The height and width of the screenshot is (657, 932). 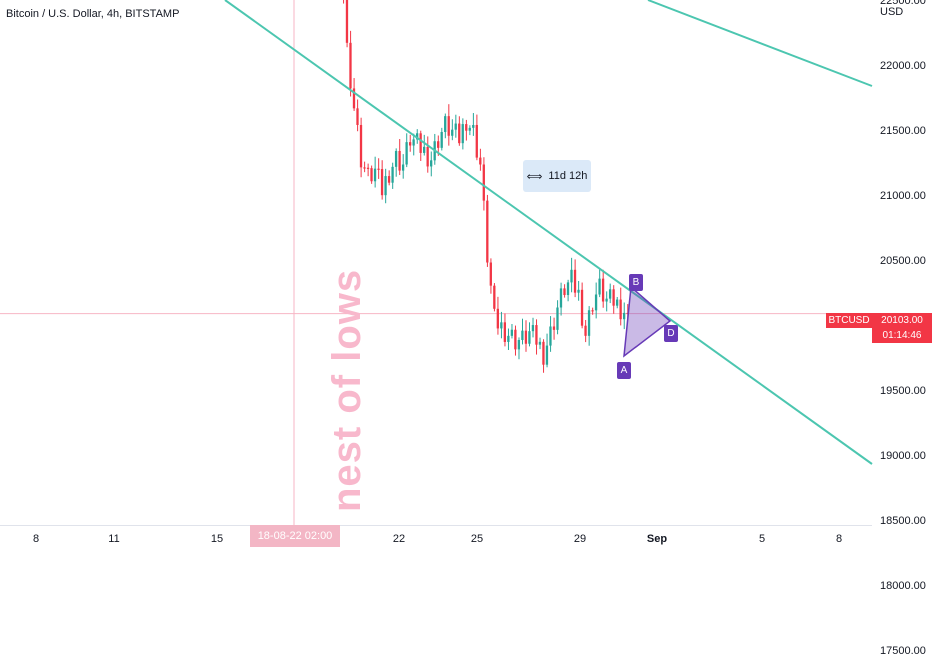 I want to click on trendline-upper, so click(x=760, y=43).